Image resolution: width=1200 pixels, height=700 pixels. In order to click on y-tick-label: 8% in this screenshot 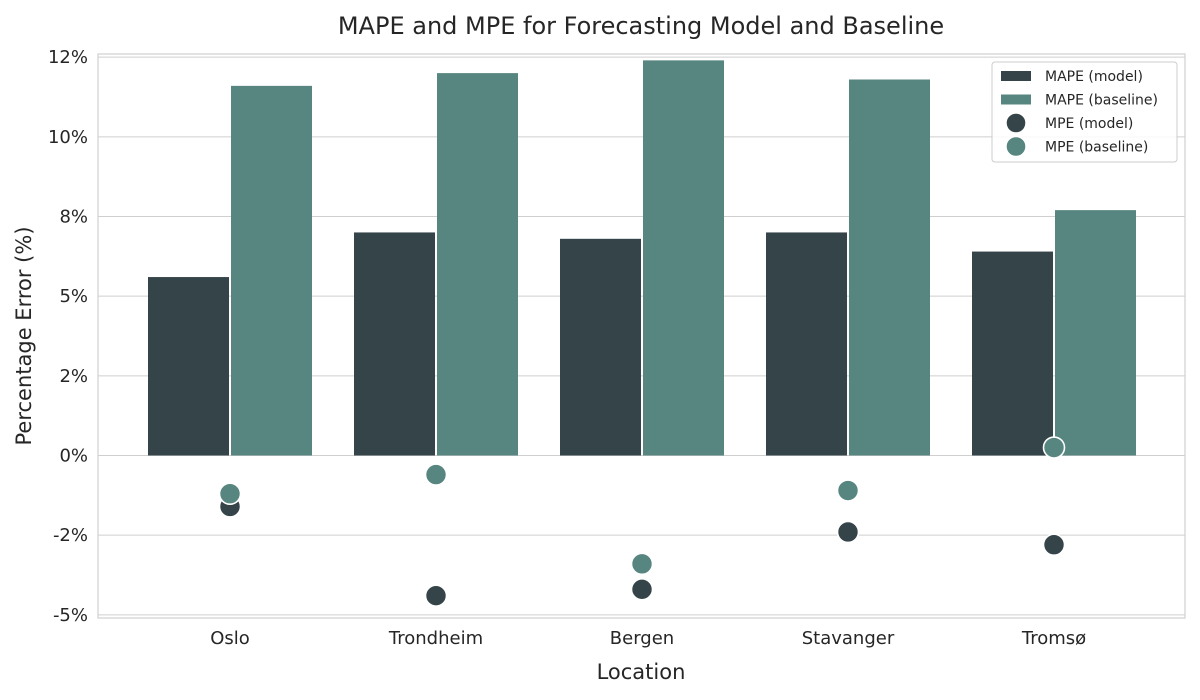, I will do `click(73, 217)`.